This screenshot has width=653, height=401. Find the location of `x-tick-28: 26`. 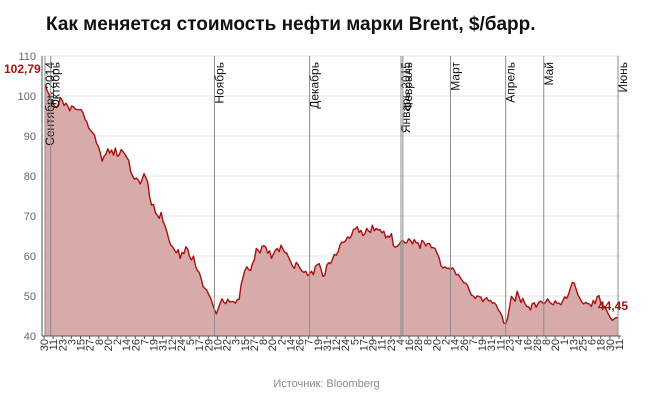

x-tick-28: 26 is located at coordinates (301, 345).